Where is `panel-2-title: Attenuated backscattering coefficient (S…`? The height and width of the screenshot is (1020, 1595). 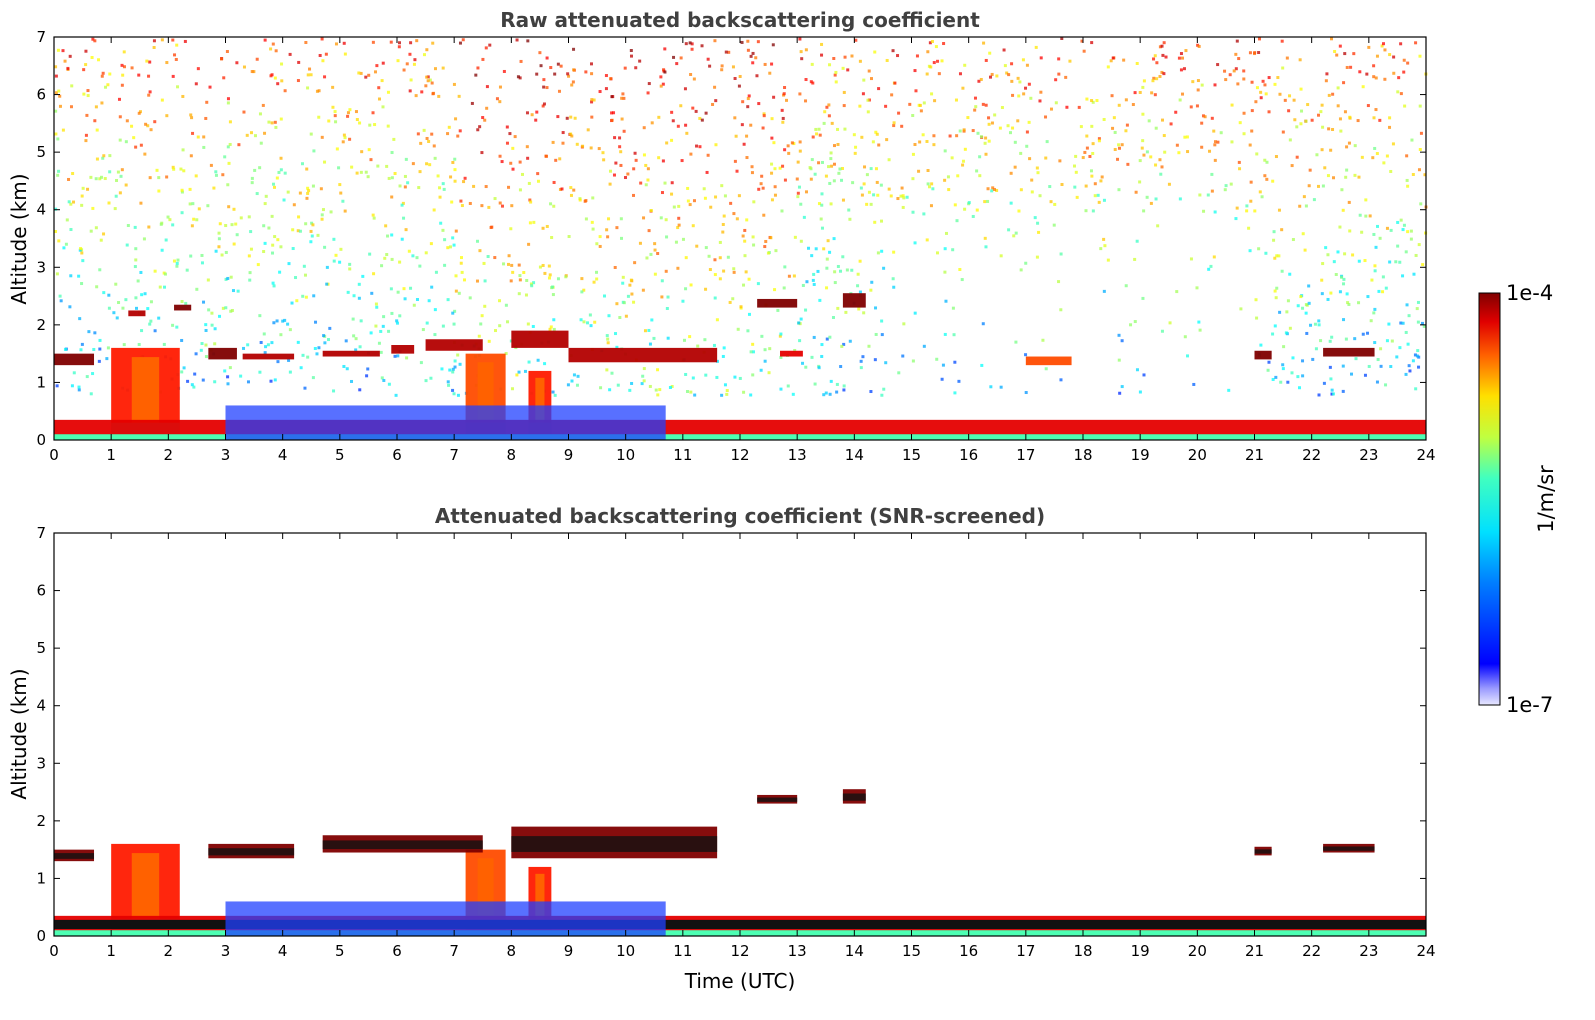 panel-2-title: Attenuated backscattering coefficient (S… is located at coordinates (740, 516).